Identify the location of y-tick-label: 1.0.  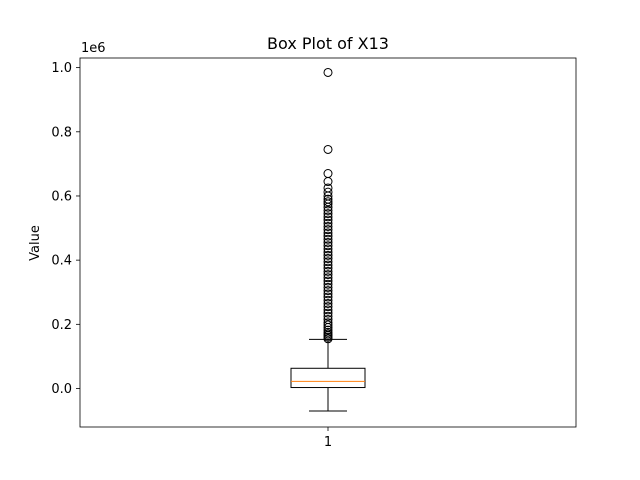
(61, 68).